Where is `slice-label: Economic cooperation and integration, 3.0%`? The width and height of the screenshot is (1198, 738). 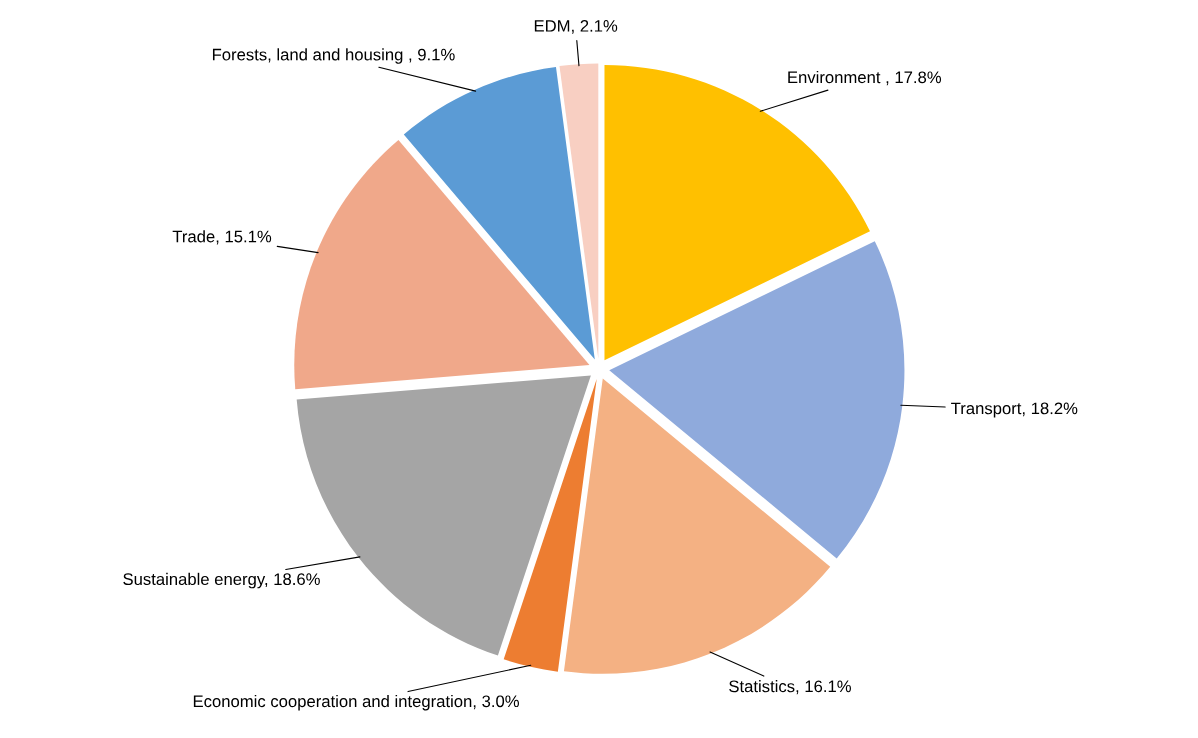 slice-label: Economic cooperation and integration, 3.0% is located at coordinates (356, 702).